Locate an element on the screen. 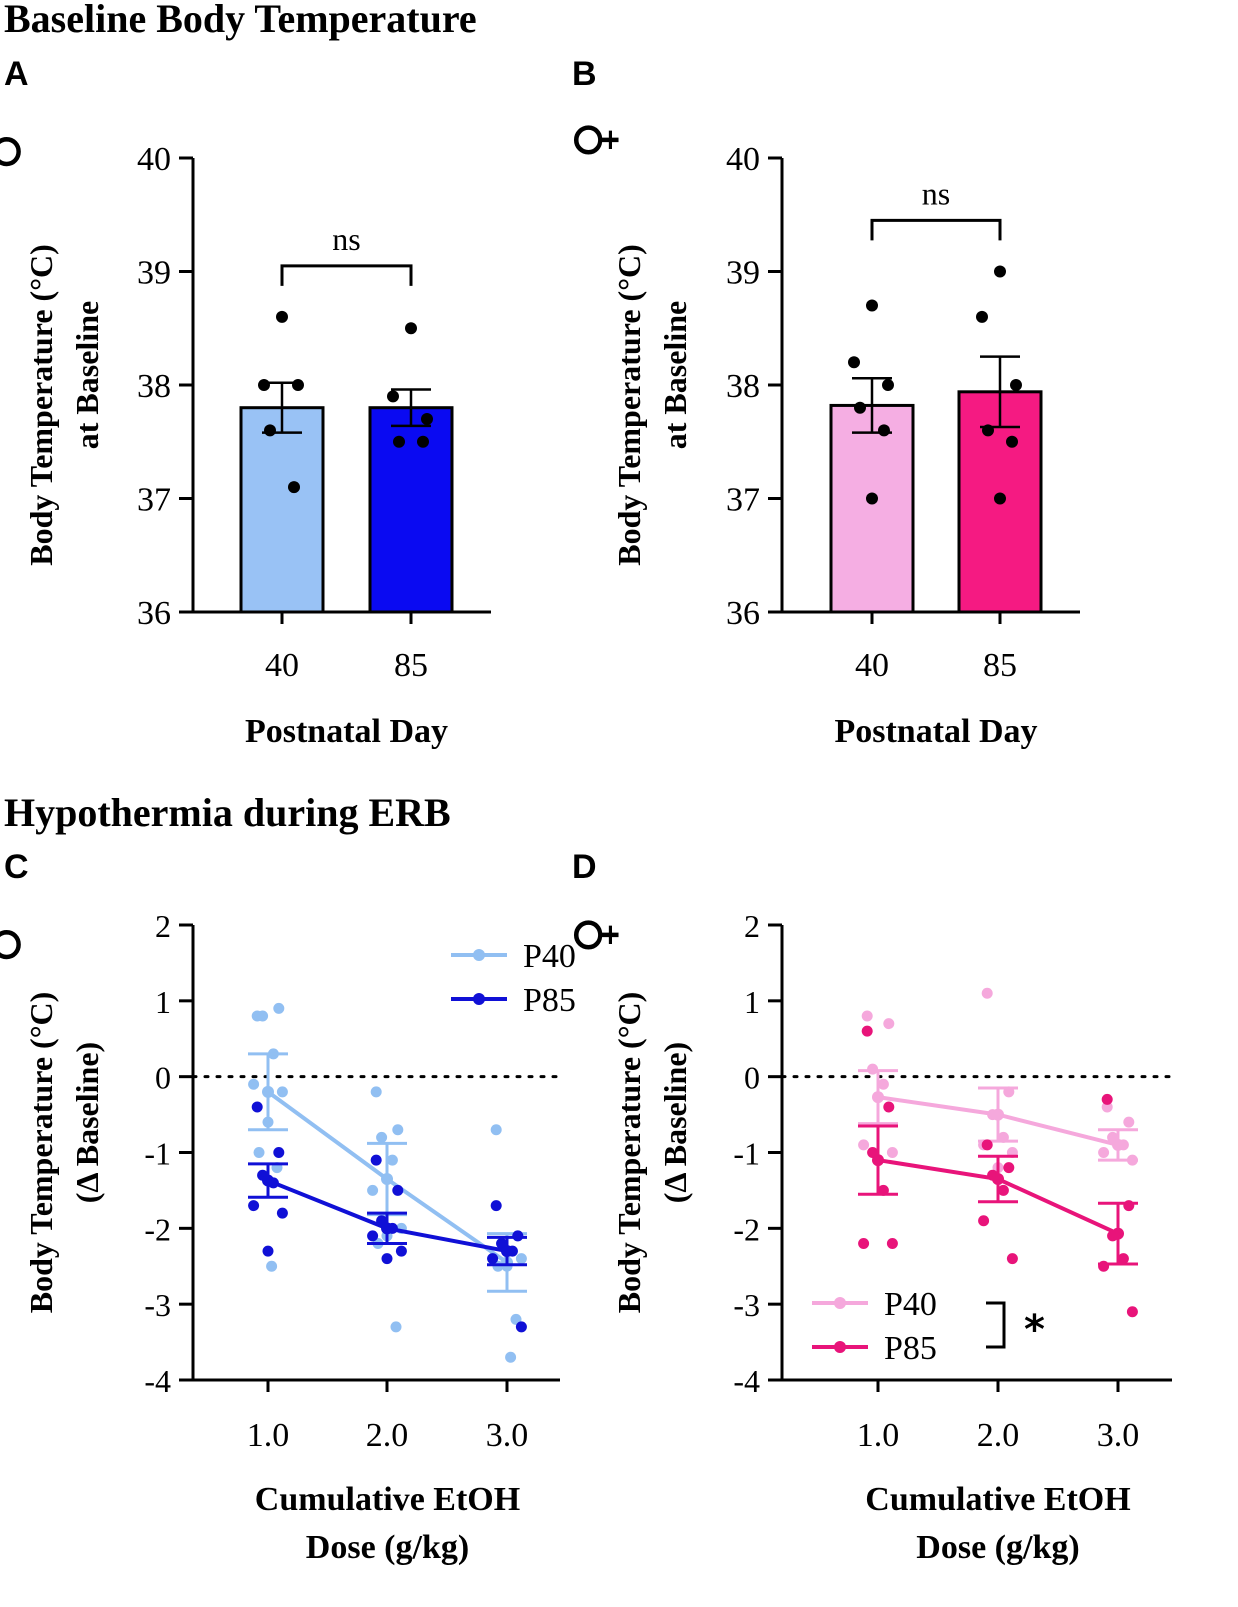 The width and height of the screenshot is (1238, 1607). y-tick-label: 40 is located at coordinates (743, 159).